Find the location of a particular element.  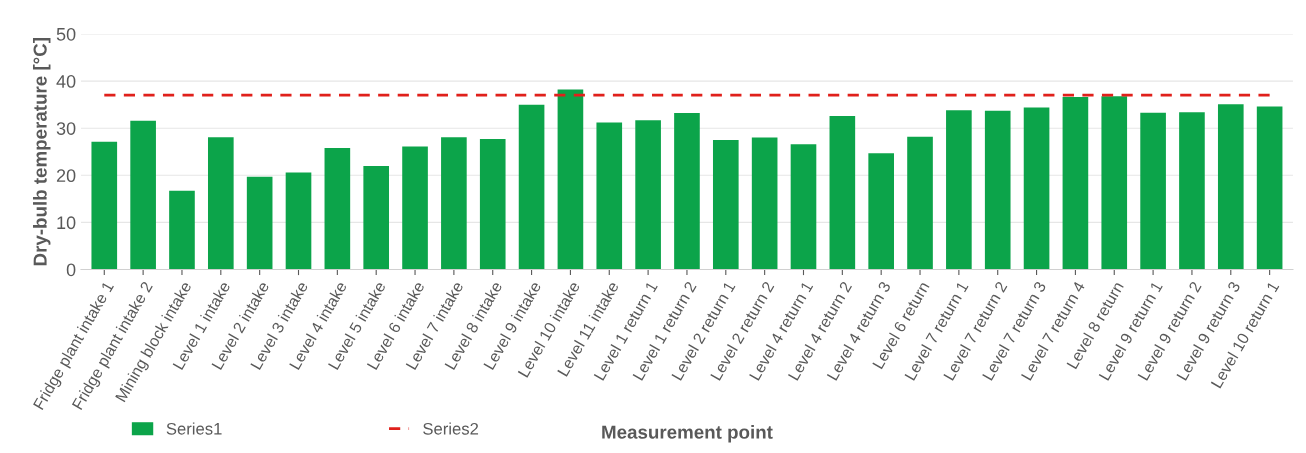

y-tick-label: 30 is located at coordinates (66, 128).